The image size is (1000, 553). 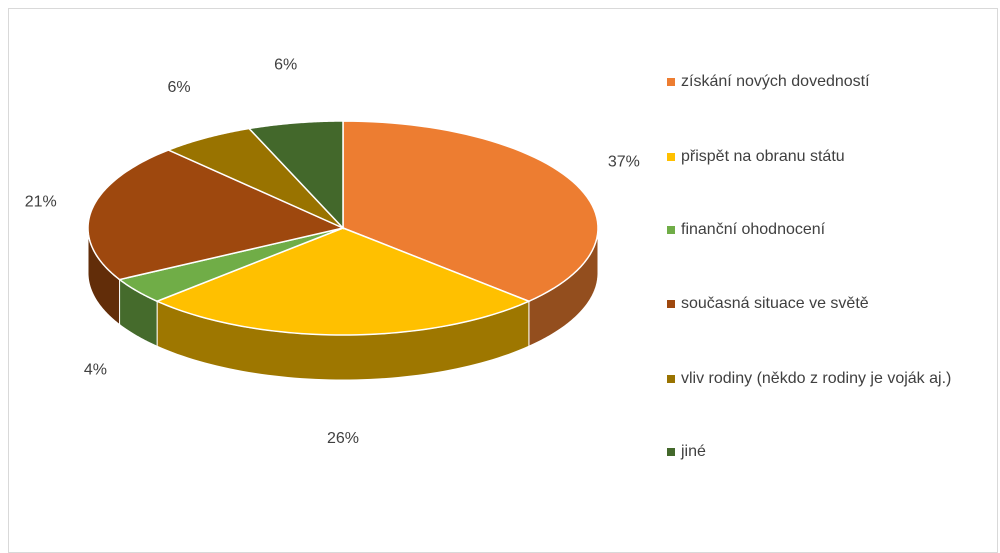 I want to click on data-label: 26%, so click(x=343, y=438).